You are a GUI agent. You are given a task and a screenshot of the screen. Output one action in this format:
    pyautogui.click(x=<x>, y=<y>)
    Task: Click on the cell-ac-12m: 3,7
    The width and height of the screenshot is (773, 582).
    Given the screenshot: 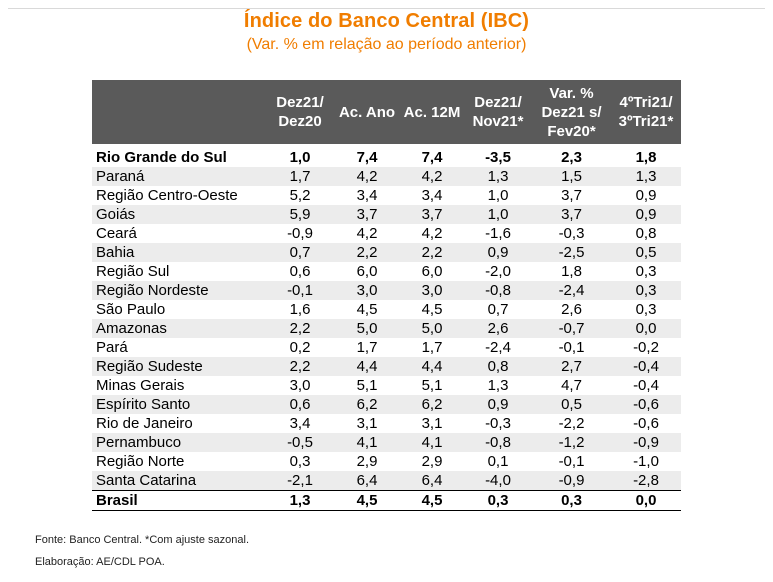 What is the action you would take?
    pyautogui.click(x=432, y=214)
    